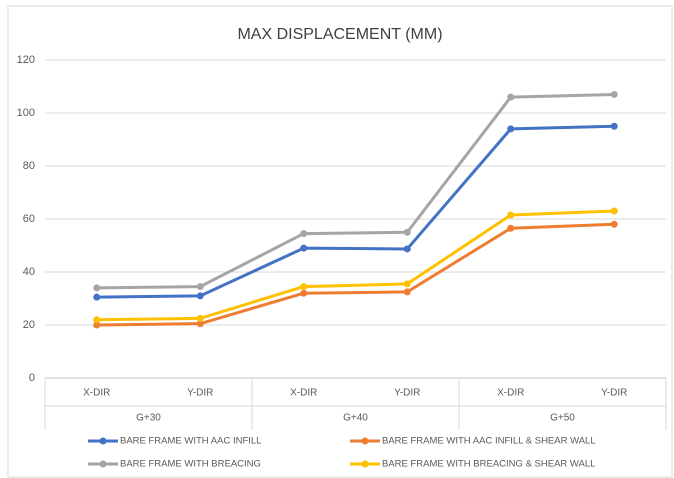 This screenshot has height=478, width=674. What do you see at coordinates (562, 418) in the screenshot?
I see `group-label: G+50` at bounding box center [562, 418].